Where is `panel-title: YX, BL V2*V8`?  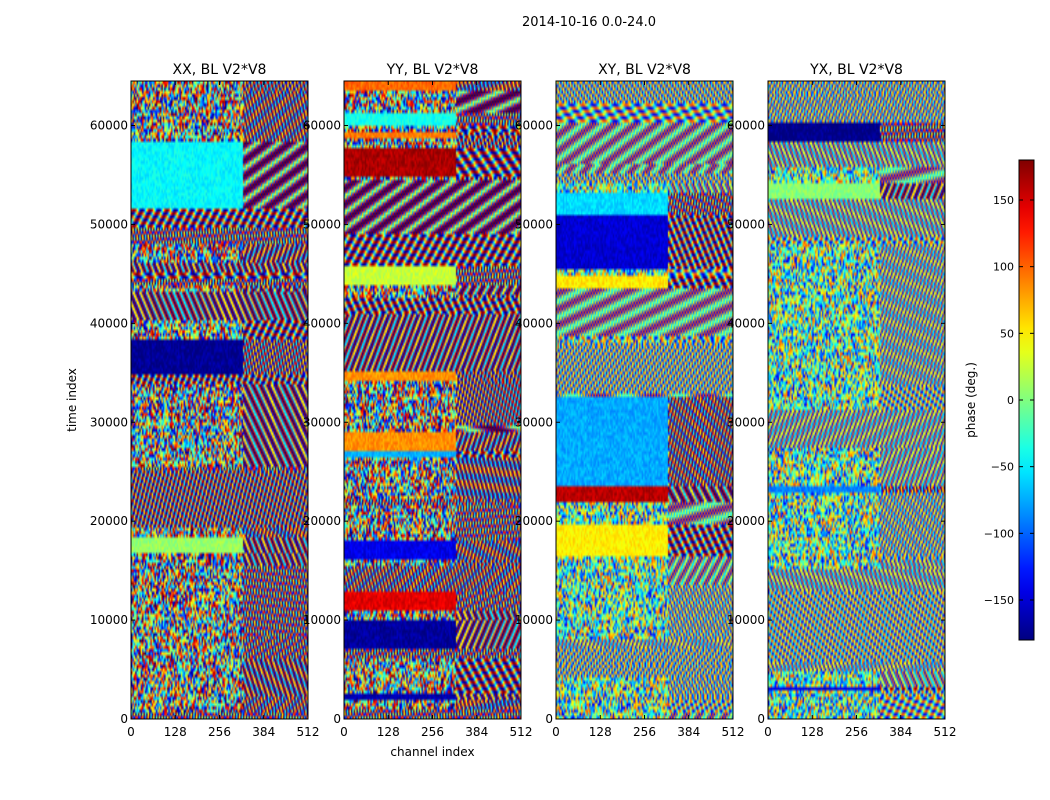 panel-title: YX, BL V2*V8 is located at coordinates (856, 70).